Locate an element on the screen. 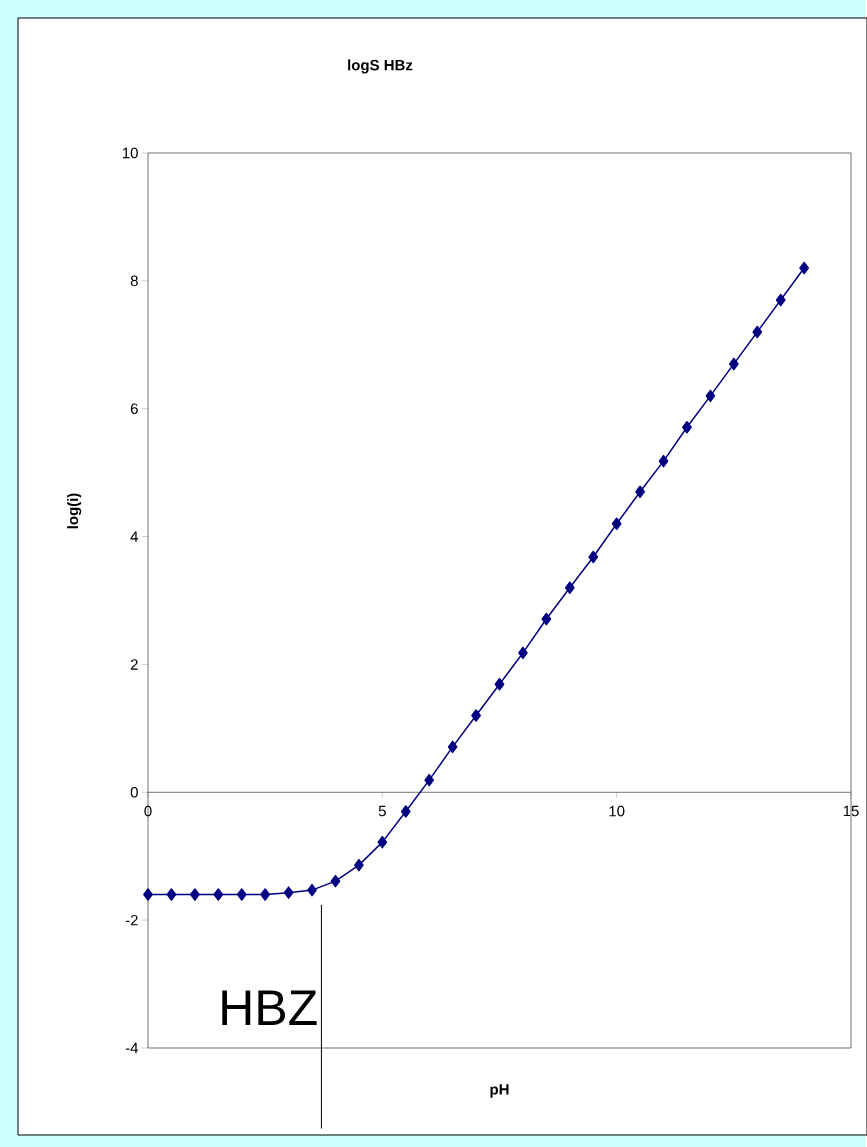  x-tick-label: 0 is located at coordinates (148, 811).